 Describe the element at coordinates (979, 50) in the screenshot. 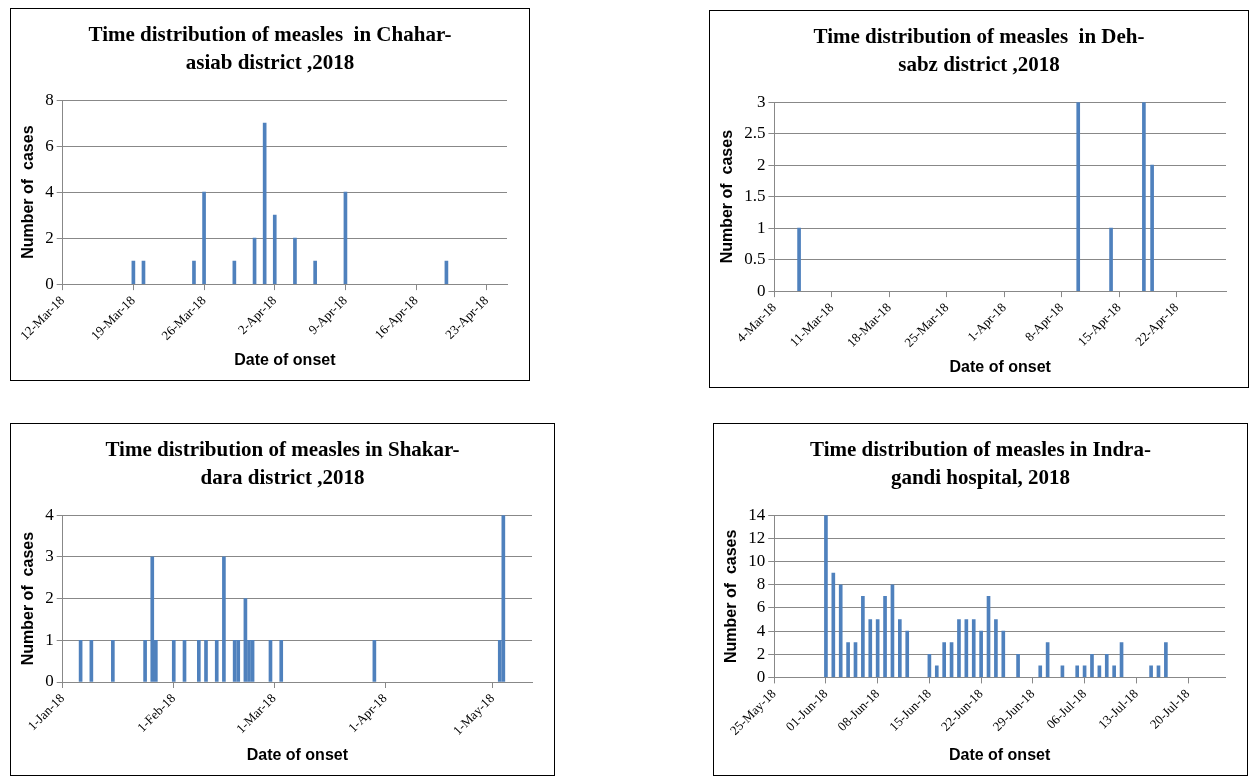

I see `chart-title: Time distribution of measles in Deh-sabz district ,2018` at that location.